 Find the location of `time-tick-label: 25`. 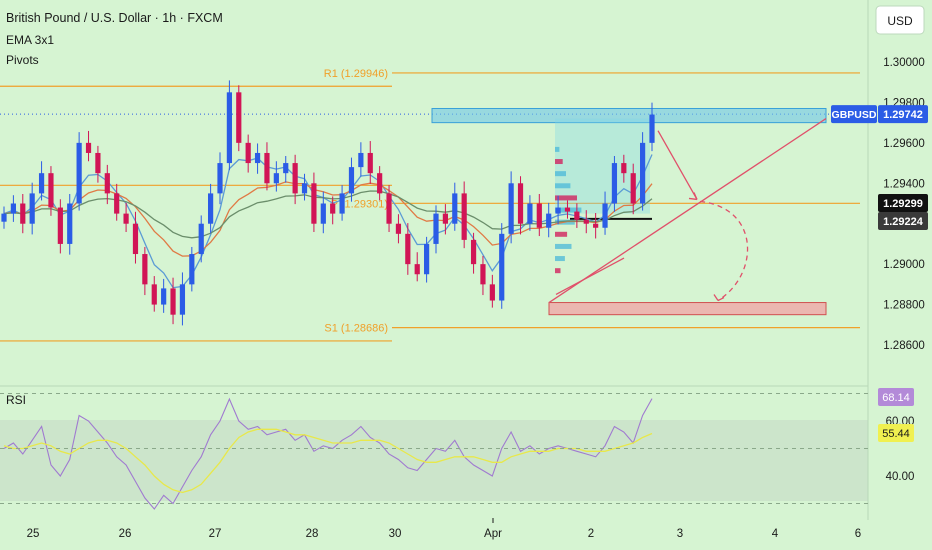

time-tick-label: 25 is located at coordinates (33, 534).